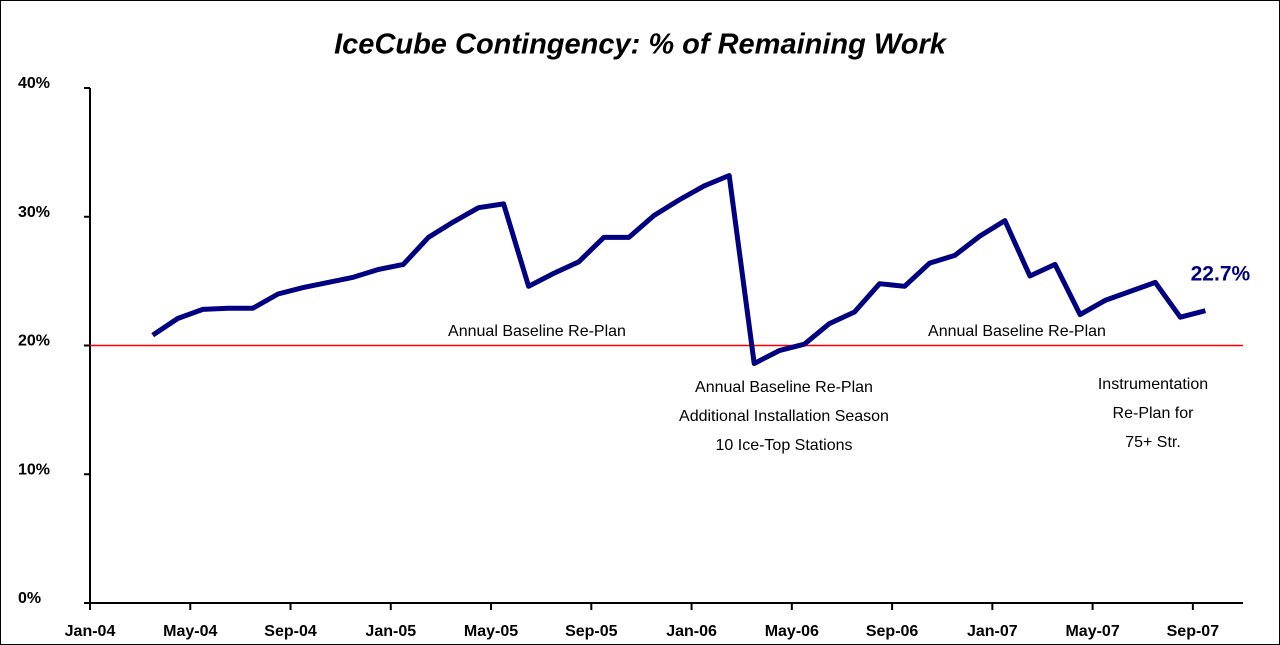 The image size is (1280, 645). What do you see at coordinates (784, 416) in the screenshot?
I see `annotation: Additional Installation Season` at bounding box center [784, 416].